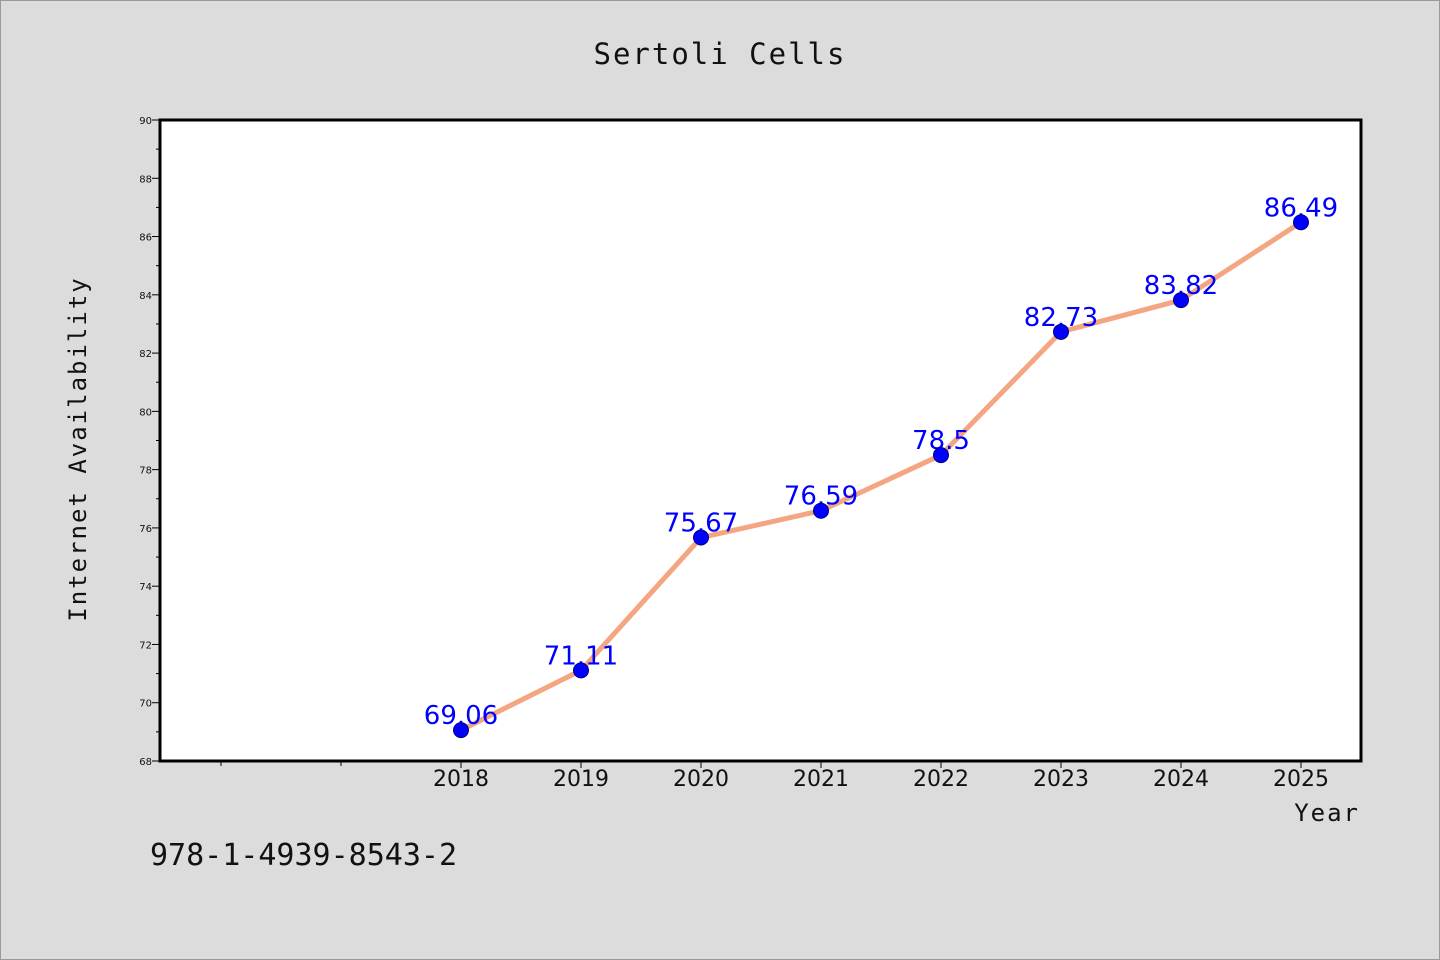 This screenshot has width=1440, height=960. Describe the element at coordinates (145, 704) in the screenshot. I see `y-tick-label: 70` at that location.